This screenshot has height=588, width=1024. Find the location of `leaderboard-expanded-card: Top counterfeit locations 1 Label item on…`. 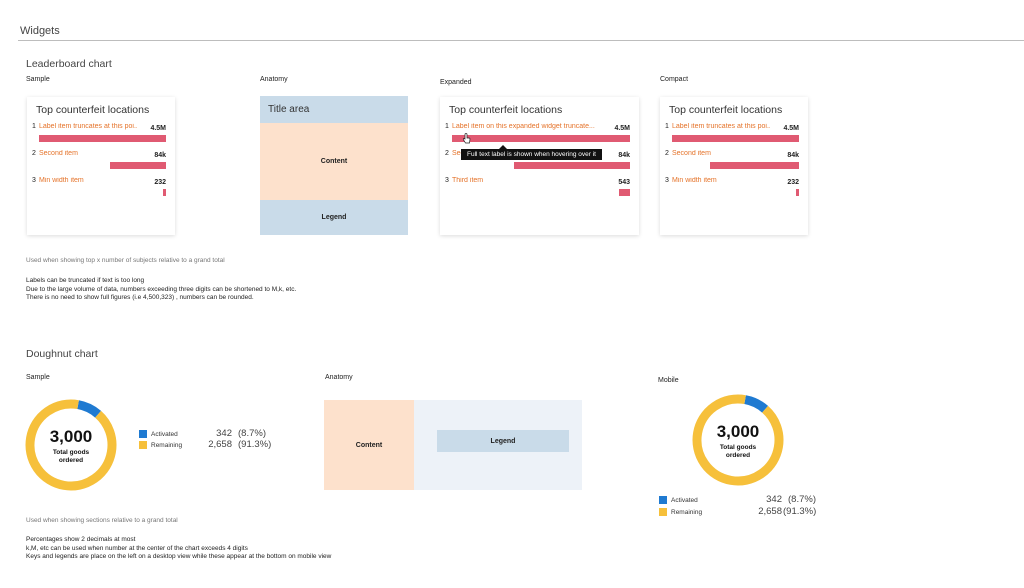

leaderboard-expanded-card: Top counterfeit locations 1 Label item on… is located at coordinates (539, 166).